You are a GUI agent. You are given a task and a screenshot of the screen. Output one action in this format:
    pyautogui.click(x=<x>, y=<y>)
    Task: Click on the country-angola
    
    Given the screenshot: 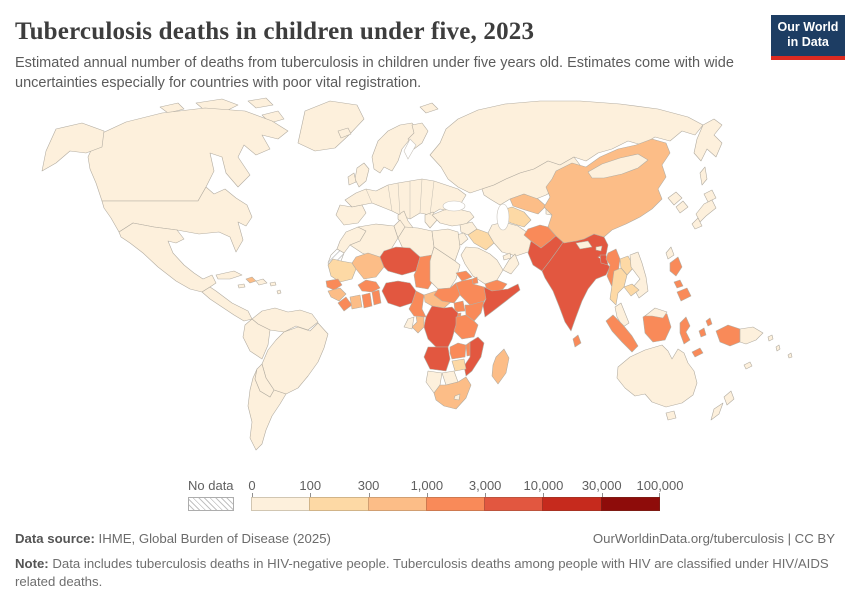 What is the action you would take?
    pyautogui.click(x=437, y=359)
    